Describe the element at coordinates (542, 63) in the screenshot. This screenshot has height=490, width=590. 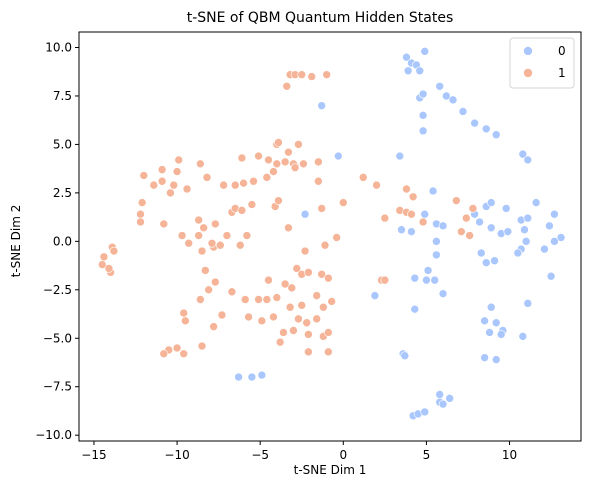
I see `legend: 01` at that location.